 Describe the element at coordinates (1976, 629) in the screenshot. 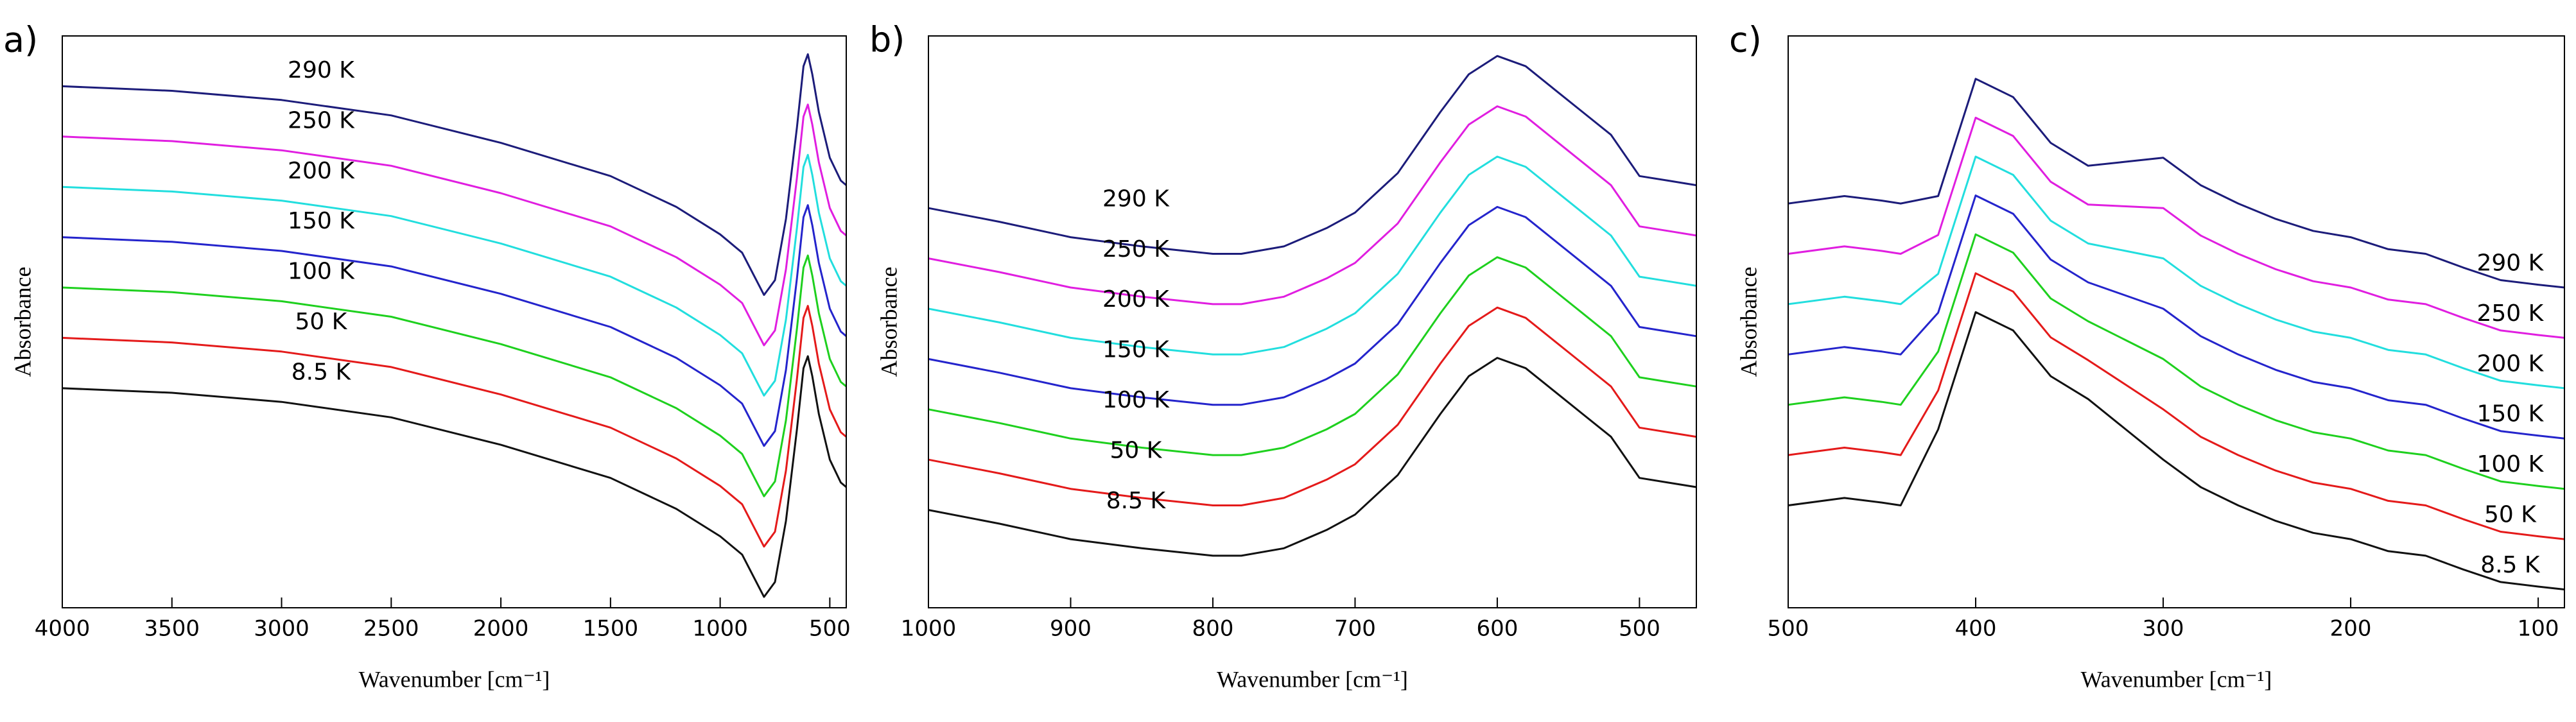

I see `x-tick-label: 400` at that location.